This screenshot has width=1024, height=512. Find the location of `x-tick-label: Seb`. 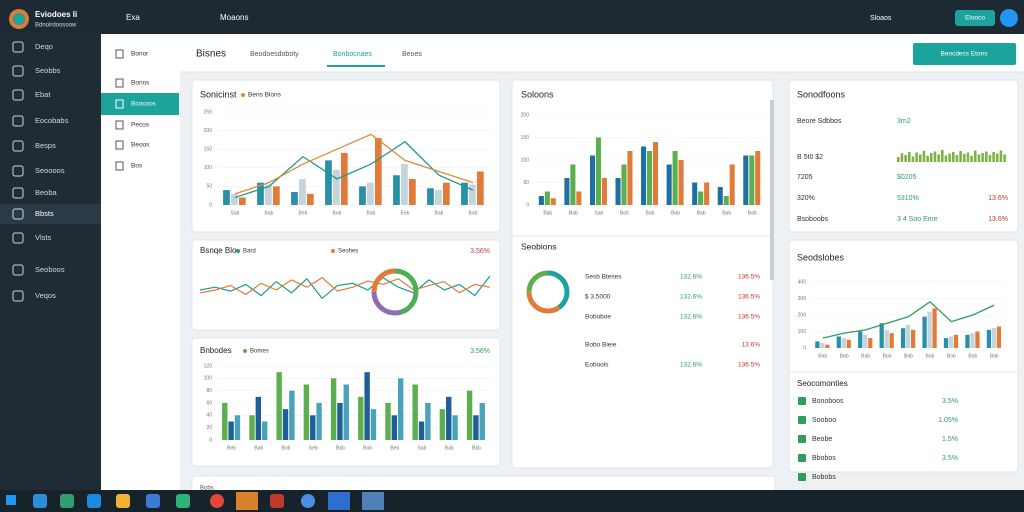

x-tick-label: Seb is located at coordinates (313, 448).